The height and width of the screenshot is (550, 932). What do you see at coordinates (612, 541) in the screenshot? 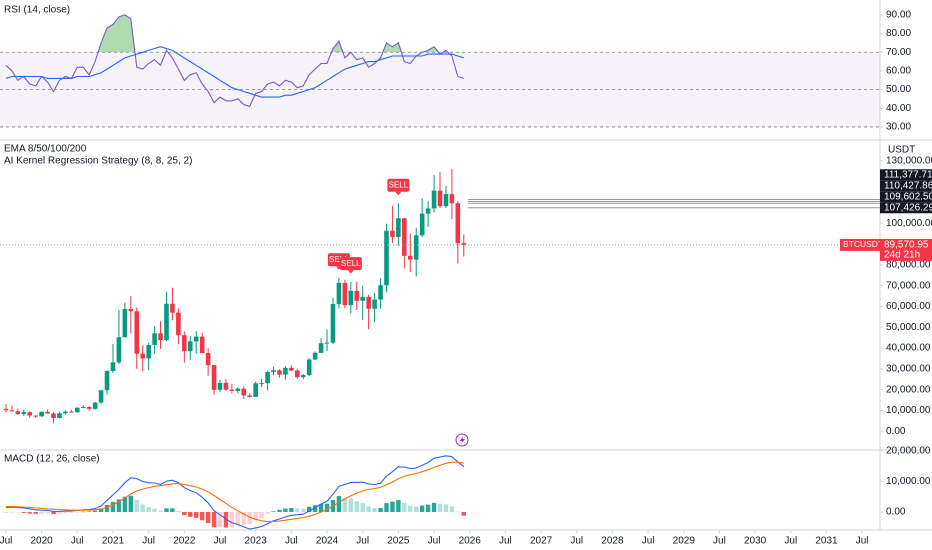
I see `x-tick-label: 2028` at bounding box center [612, 541].